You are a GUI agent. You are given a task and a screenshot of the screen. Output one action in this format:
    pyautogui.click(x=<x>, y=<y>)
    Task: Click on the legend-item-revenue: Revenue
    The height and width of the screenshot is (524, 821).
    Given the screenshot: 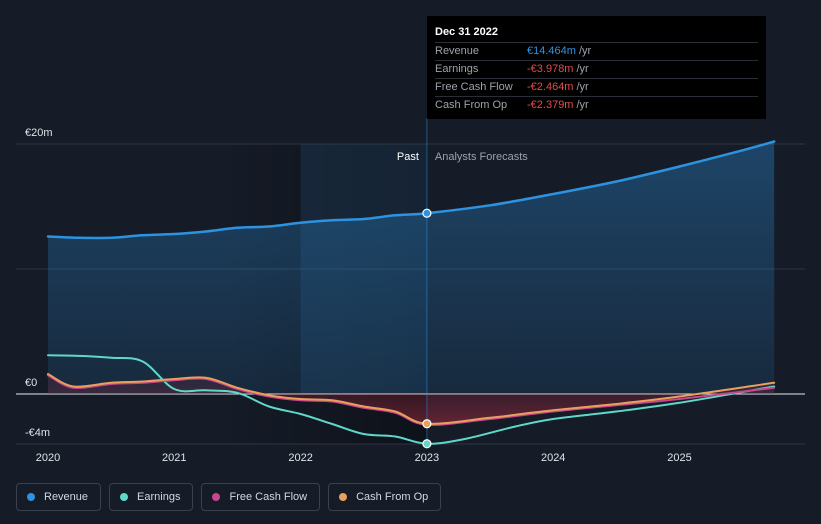 What is the action you would take?
    pyautogui.click(x=59, y=497)
    